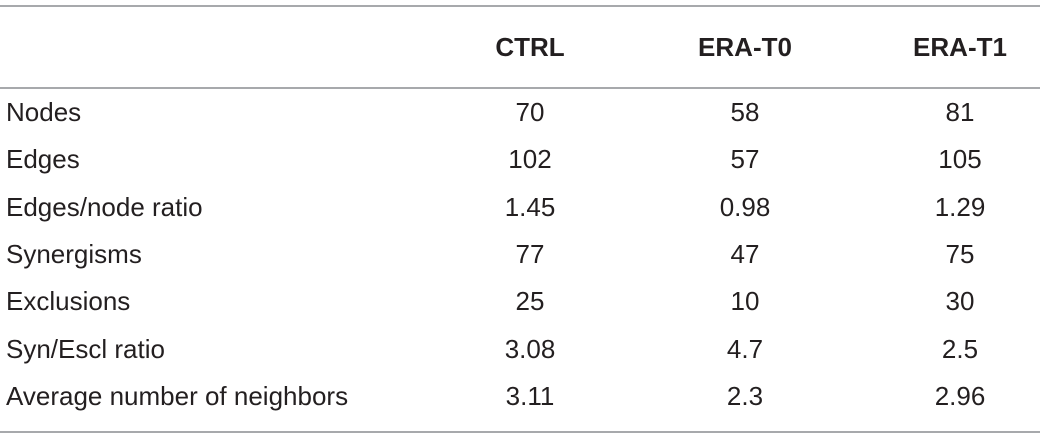 This screenshot has width=1040, height=438. What do you see at coordinates (745, 47) in the screenshot?
I see `column-header: ERA-T0` at bounding box center [745, 47].